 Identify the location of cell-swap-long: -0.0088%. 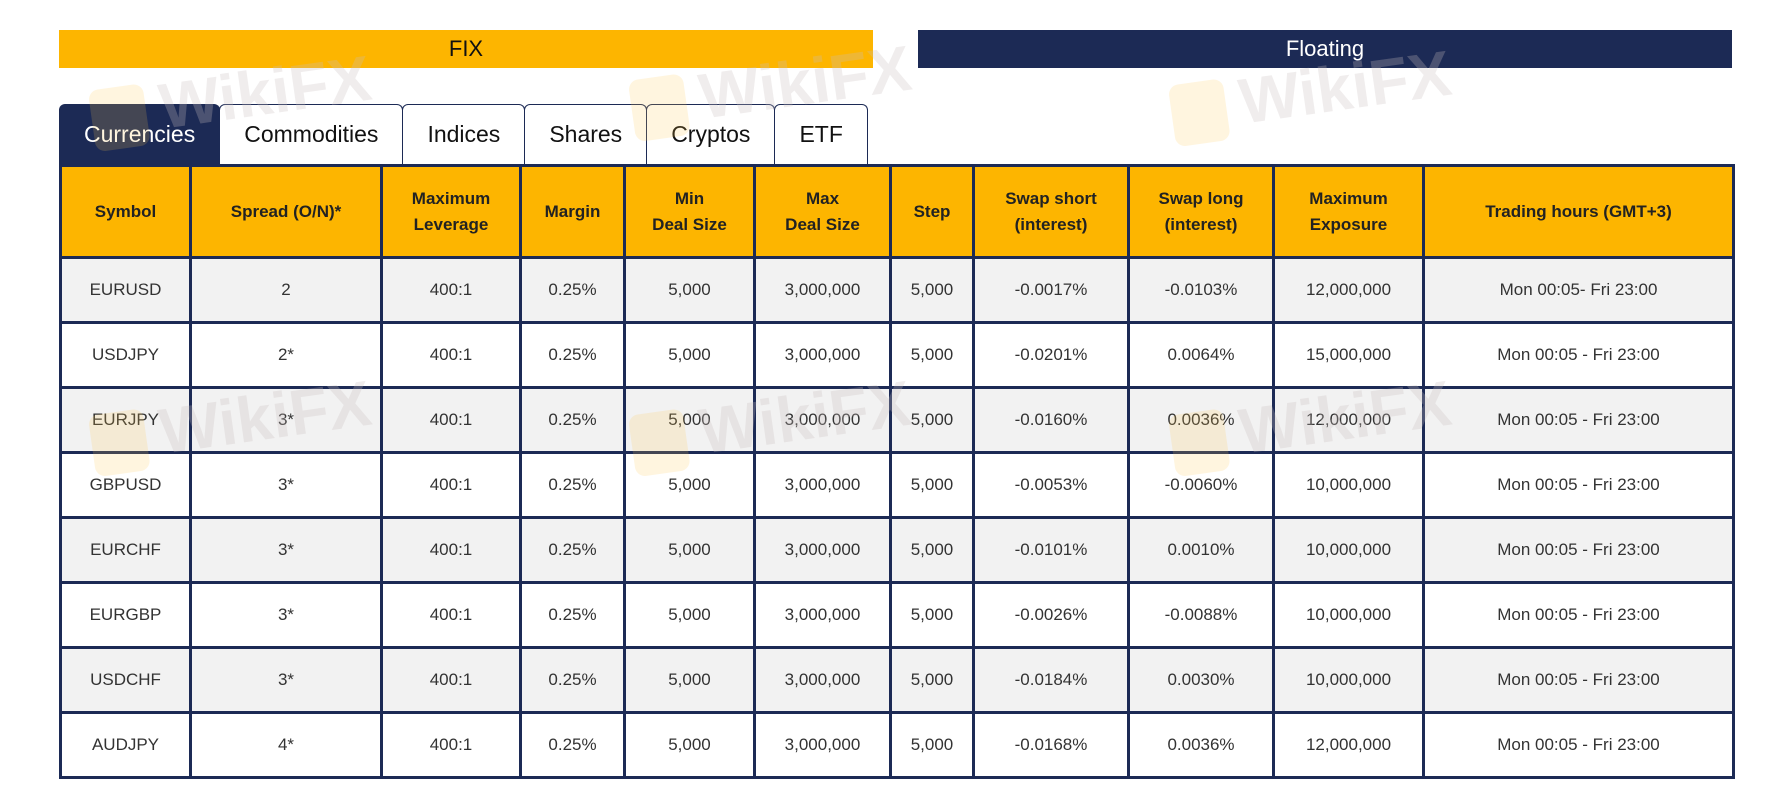
(1201, 615).